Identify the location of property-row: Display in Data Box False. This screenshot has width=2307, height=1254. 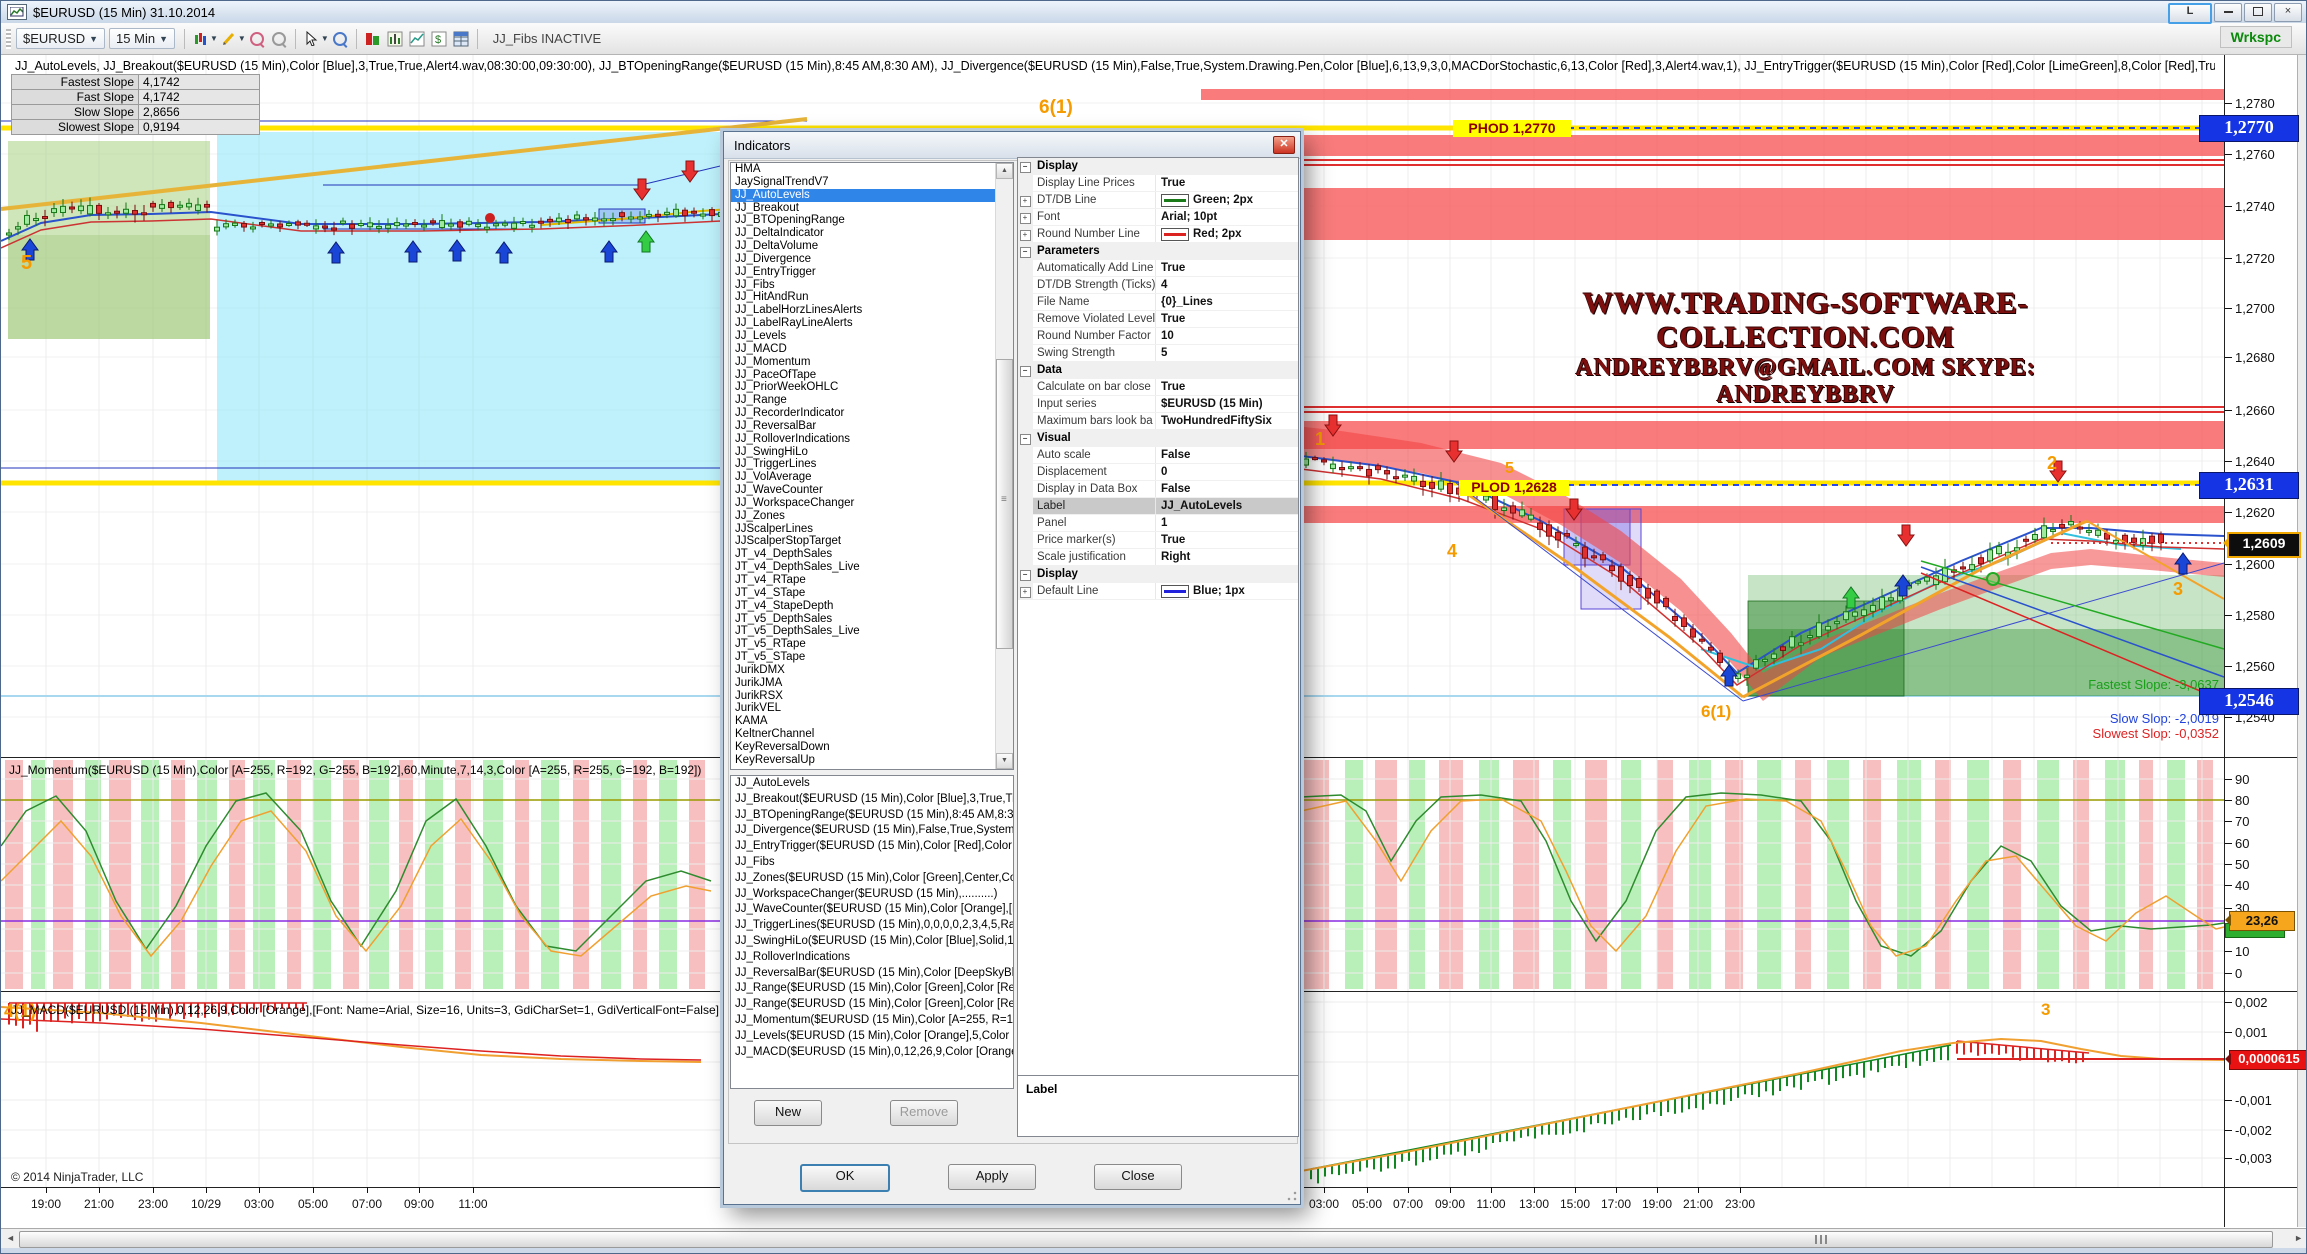
(1158, 489).